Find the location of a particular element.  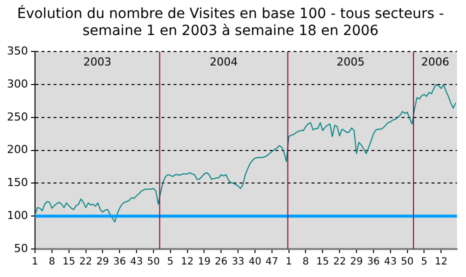

x-tick-label: 26 is located at coordinates (221, 262).